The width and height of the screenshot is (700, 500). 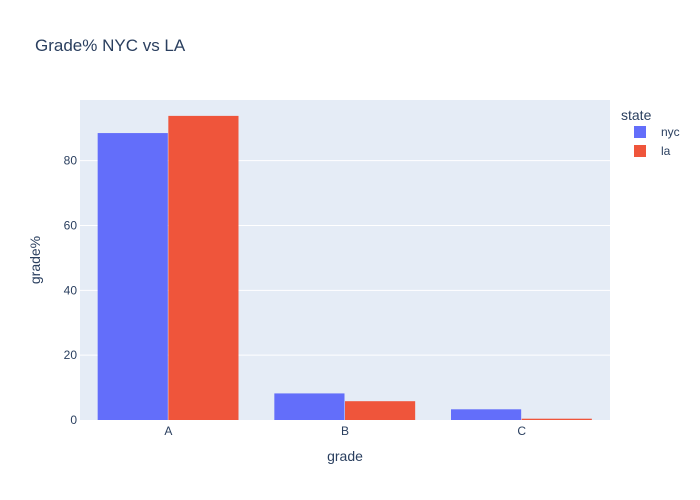 I want to click on bar-la-A, so click(x=203, y=267).